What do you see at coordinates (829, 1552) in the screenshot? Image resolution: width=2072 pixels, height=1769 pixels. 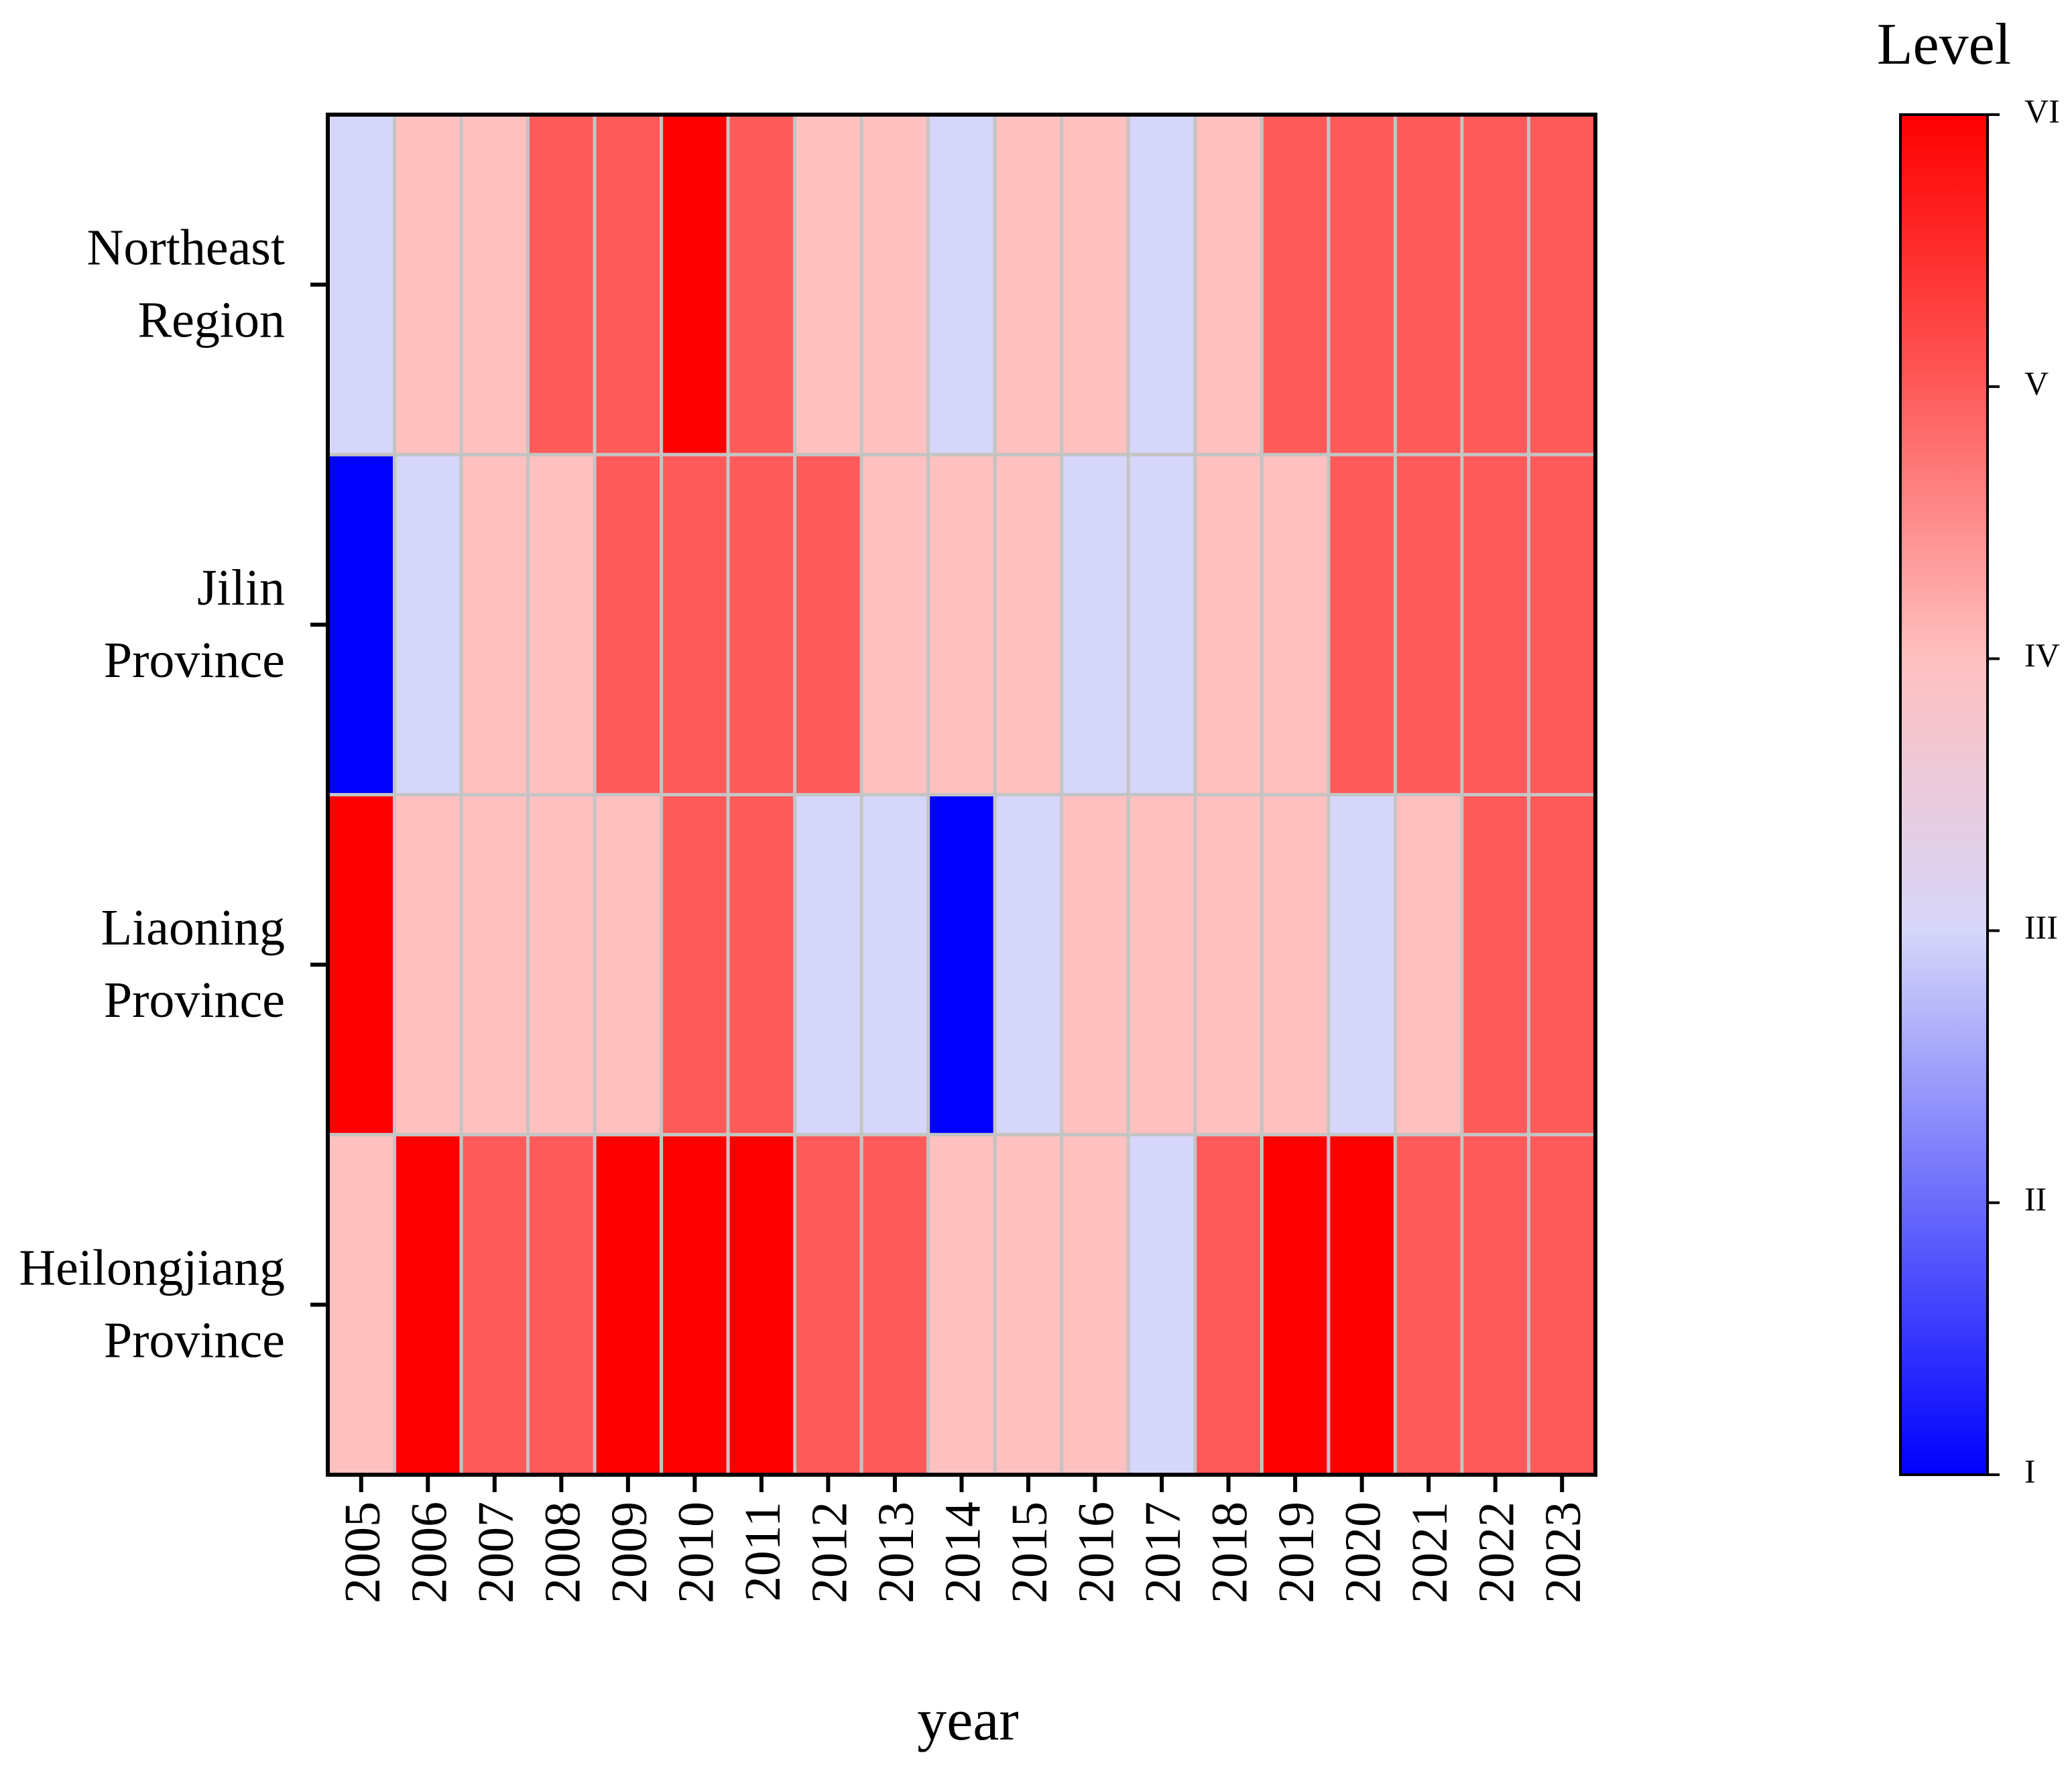 I see `x-tick-label: 2012` at bounding box center [829, 1552].